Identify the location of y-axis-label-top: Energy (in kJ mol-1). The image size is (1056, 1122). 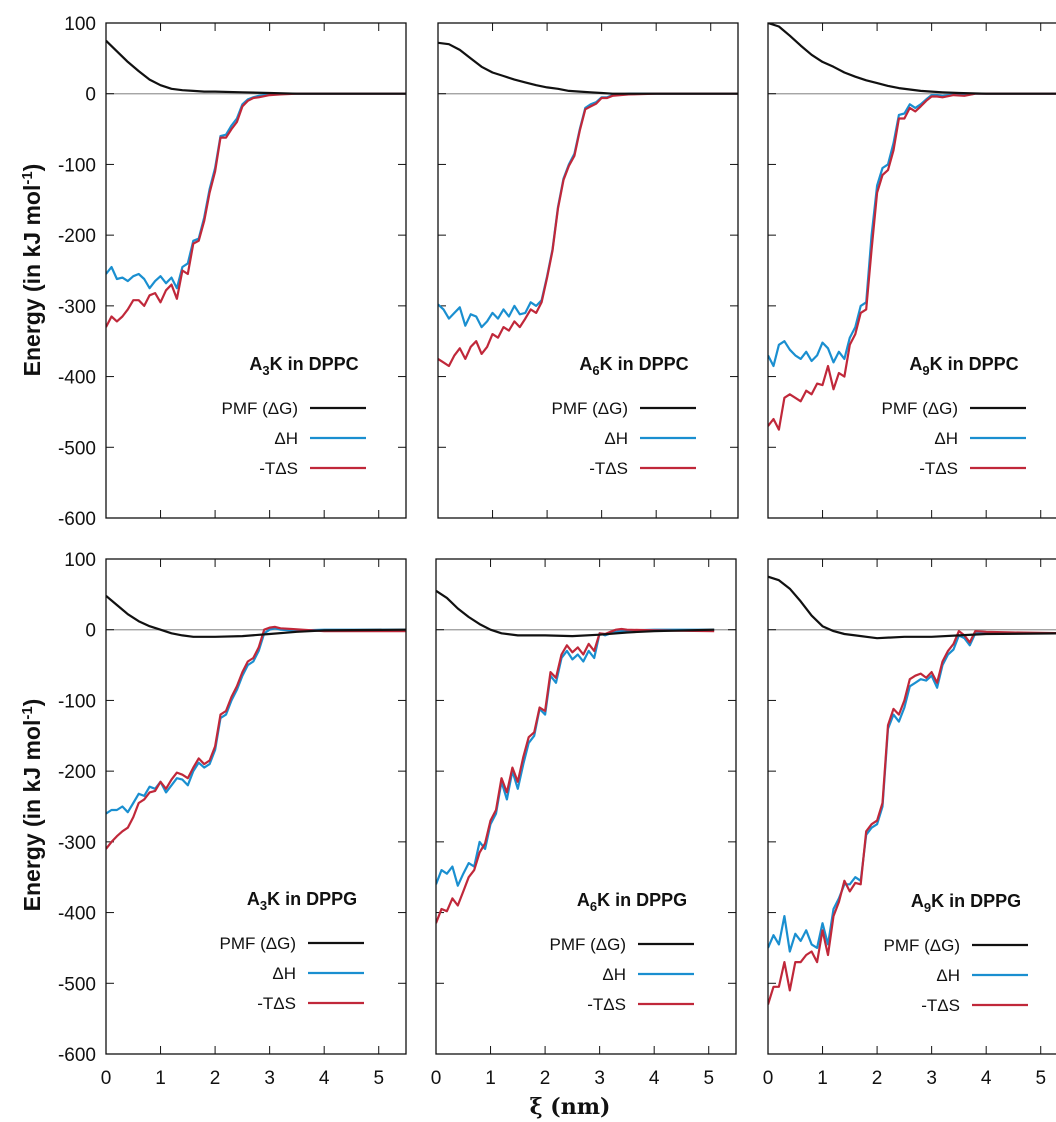
(32, 270).